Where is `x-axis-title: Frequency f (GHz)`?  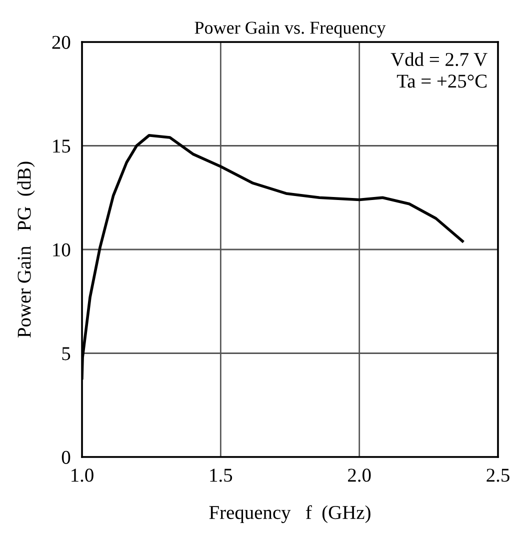 x-axis-title: Frequency f (GHz) is located at coordinates (289, 514).